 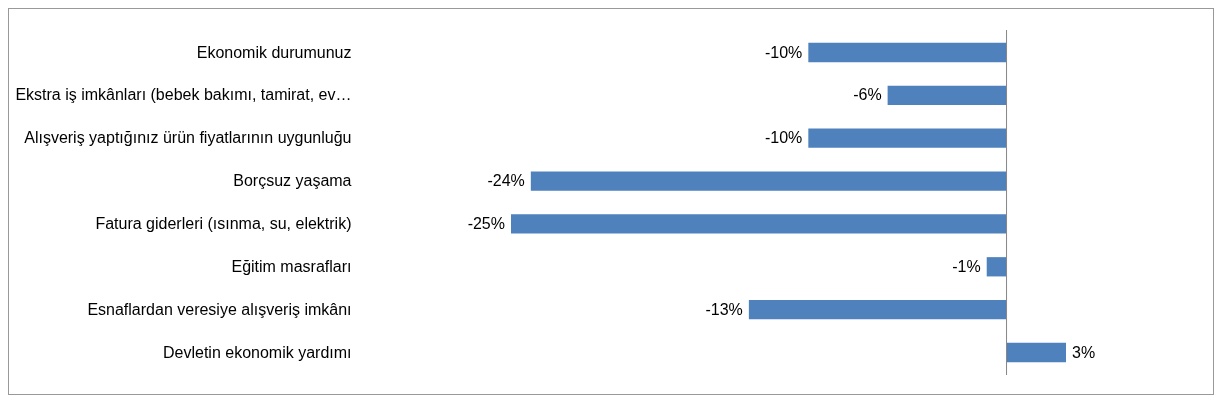 What do you see at coordinates (506, 181) in the screenshot?
I see `data-label: -24%` at bounding box center [506, 181].